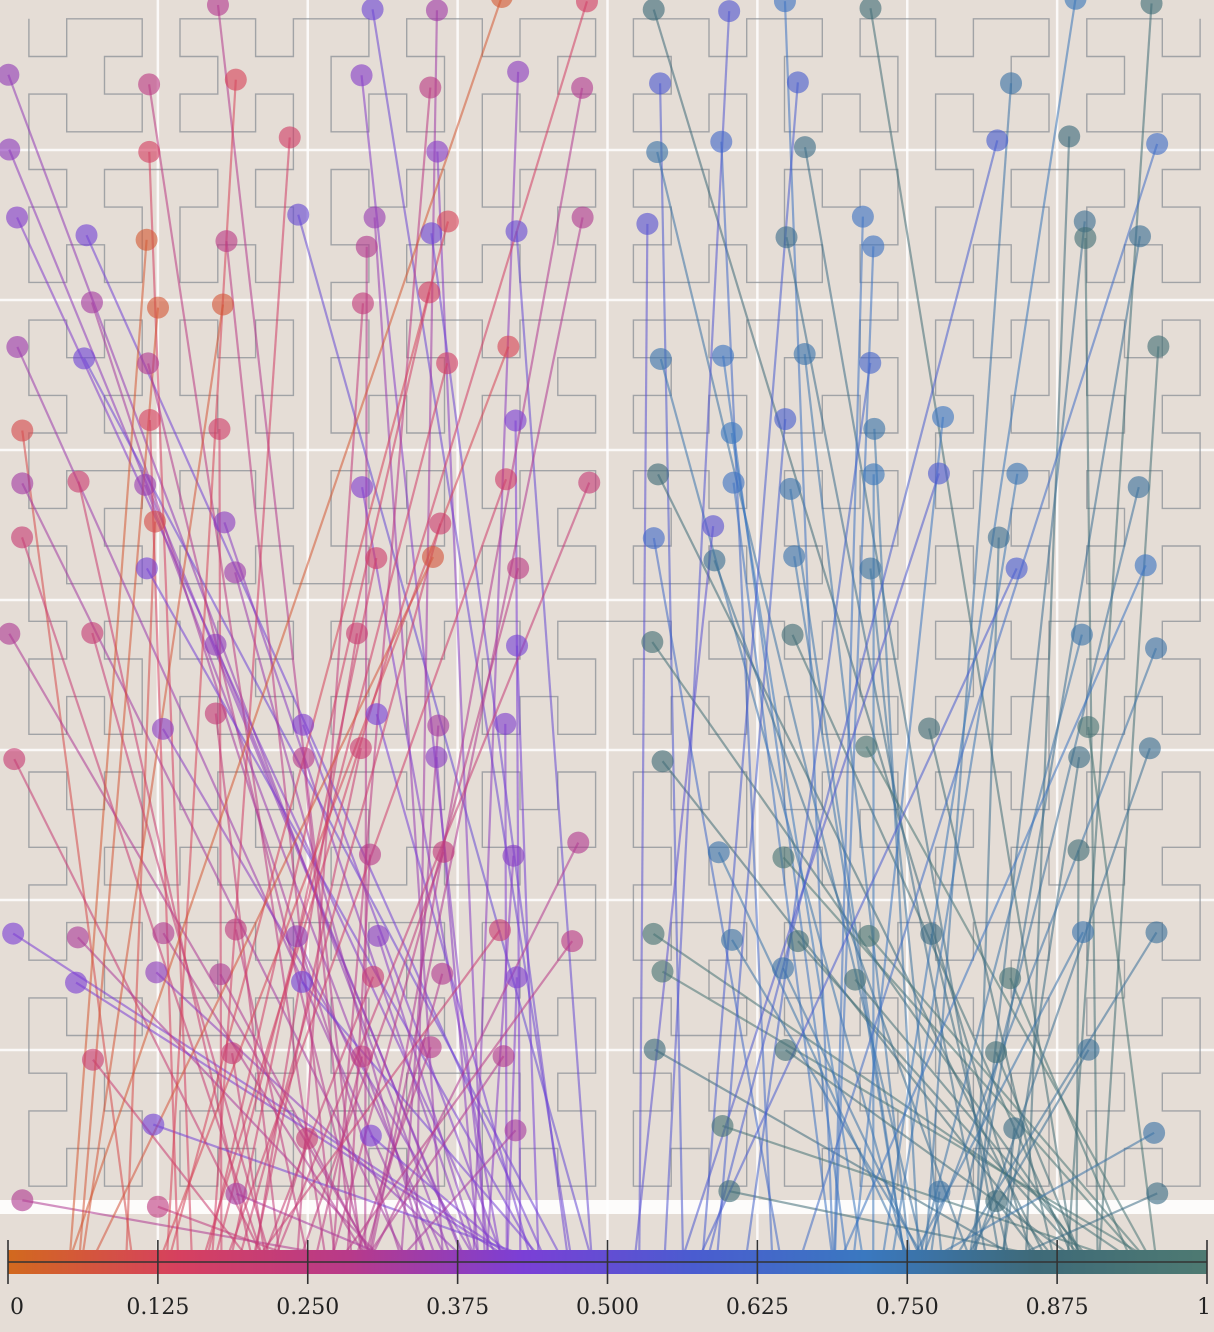 The height and width of the screenshot is (1332, 1214). What do you see at coordinates (457, 1307) in the screenshot?
I see `x-axis-tick-label: 0.375` at bounding box center [457, 1307].